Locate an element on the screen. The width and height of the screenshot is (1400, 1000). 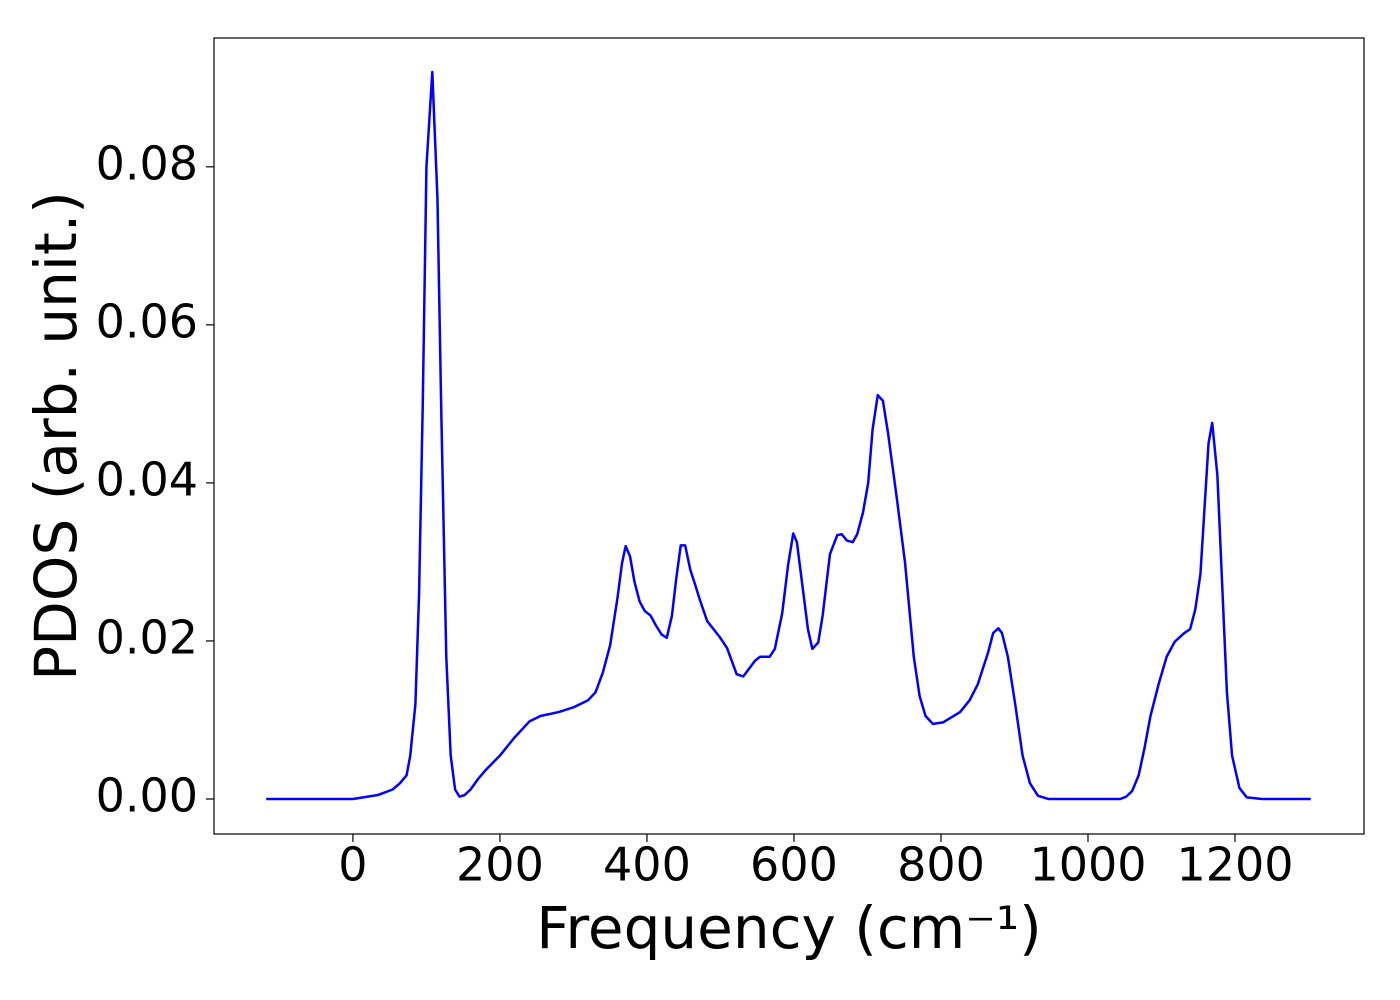
y-tick-label: 0.02 is located at coordinates (147, 637).